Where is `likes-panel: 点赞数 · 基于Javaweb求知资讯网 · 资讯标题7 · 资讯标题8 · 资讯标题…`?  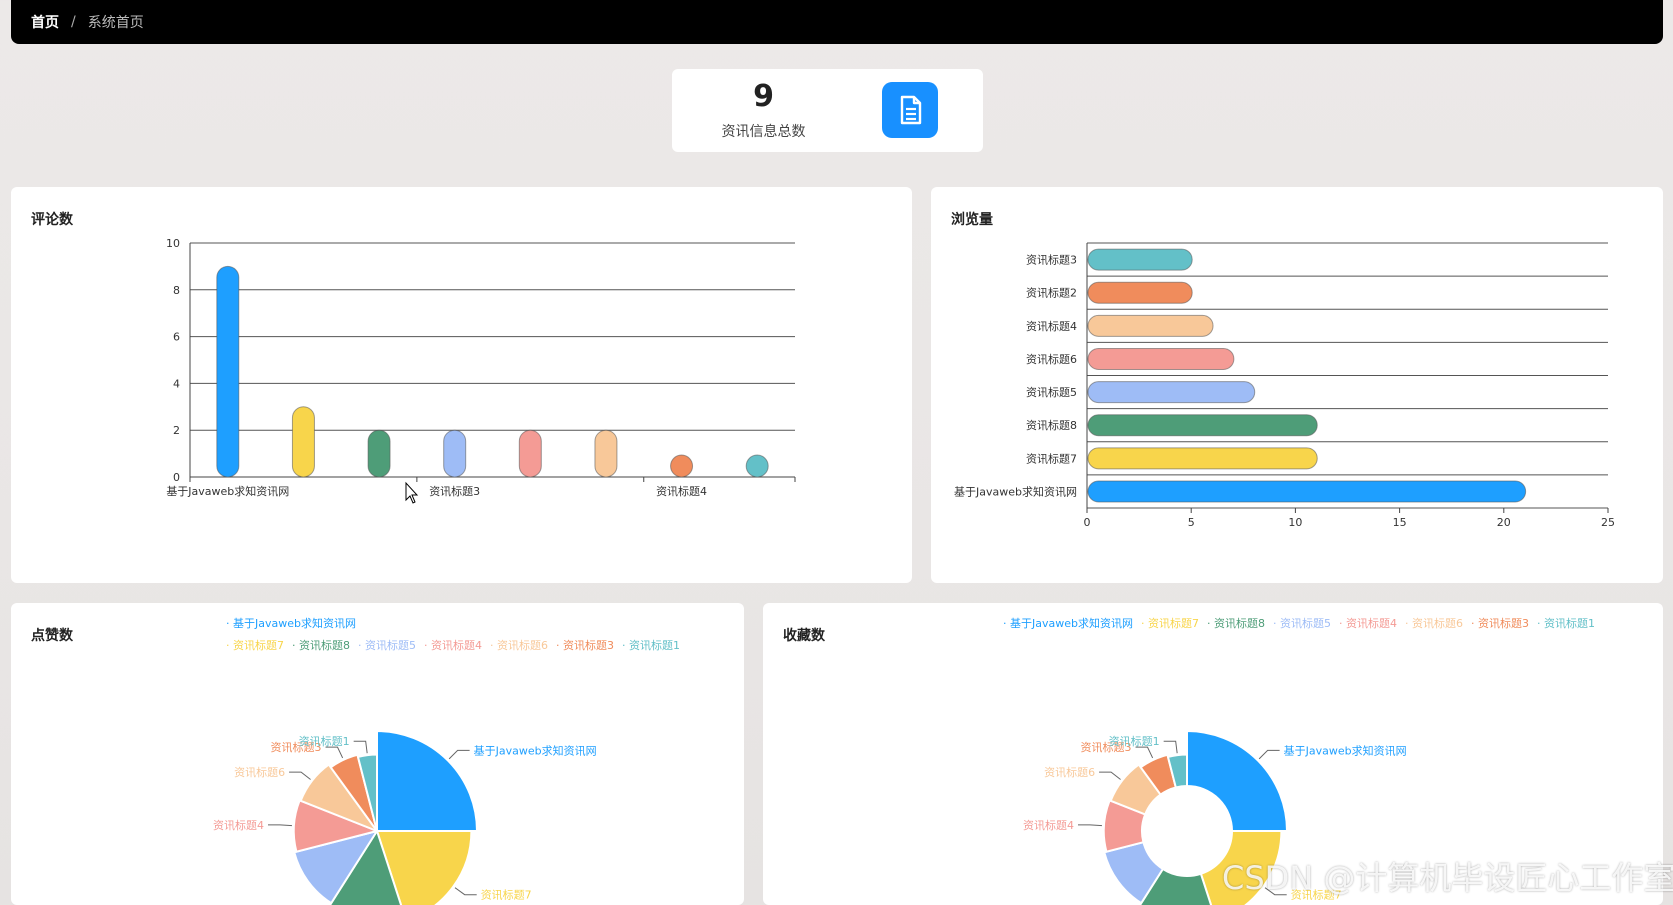
likes-panel: 点赞数 · 基于Javaweb求知资讯网 · 资讯标题7 · 资讯标题8 · 资讯标题… is located at coordinates (377, 754).